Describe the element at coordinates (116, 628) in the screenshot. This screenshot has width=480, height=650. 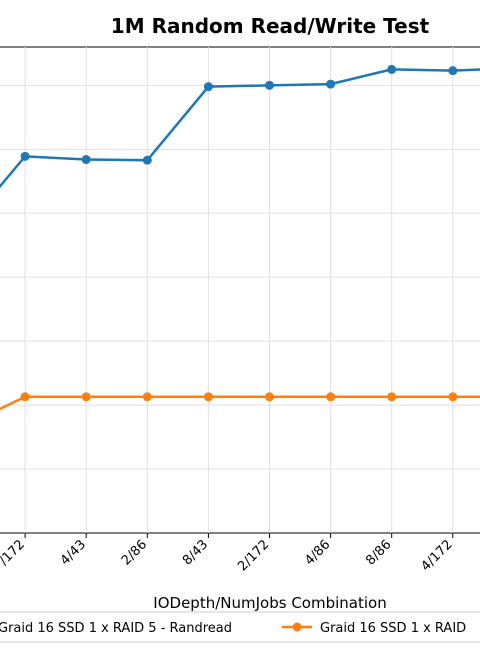
I see `legend-label: Graid 16 SSD 1 x RAID 5 - Randread` at that location.